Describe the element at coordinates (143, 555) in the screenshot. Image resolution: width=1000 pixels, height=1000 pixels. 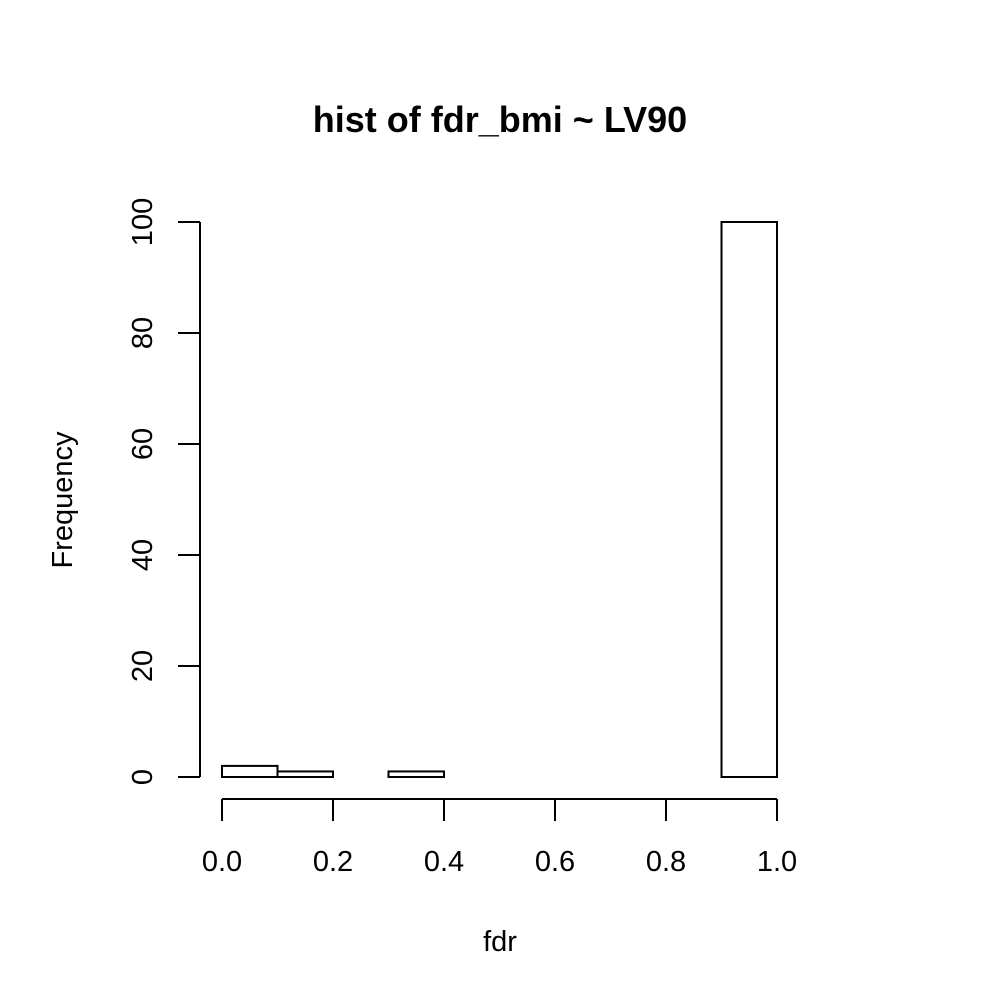
I see `y-tick-label: 40` at that location.